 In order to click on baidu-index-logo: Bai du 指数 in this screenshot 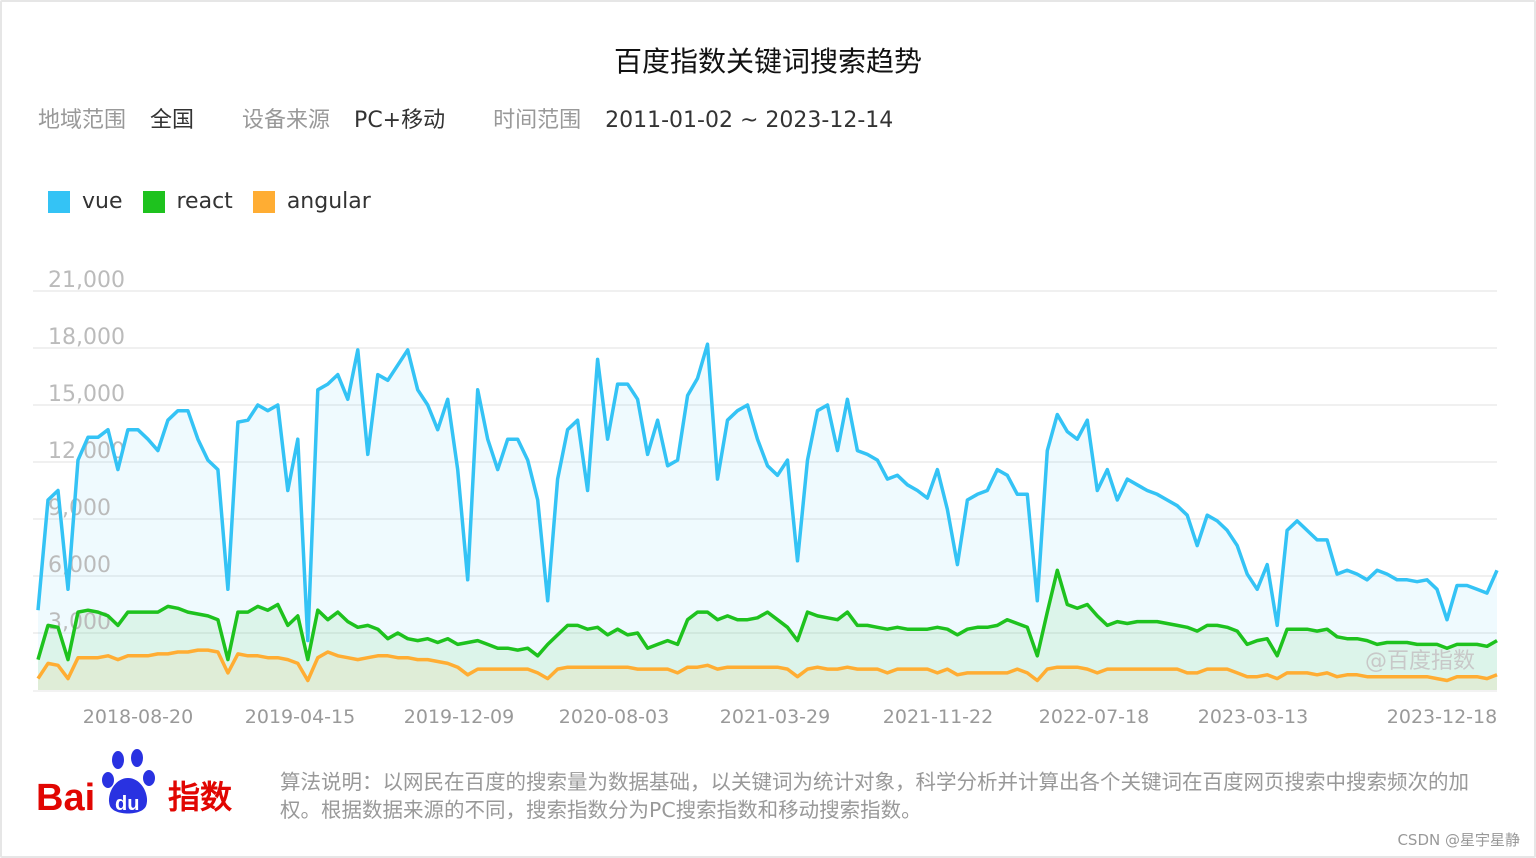, I will do `click(141, 783)`.